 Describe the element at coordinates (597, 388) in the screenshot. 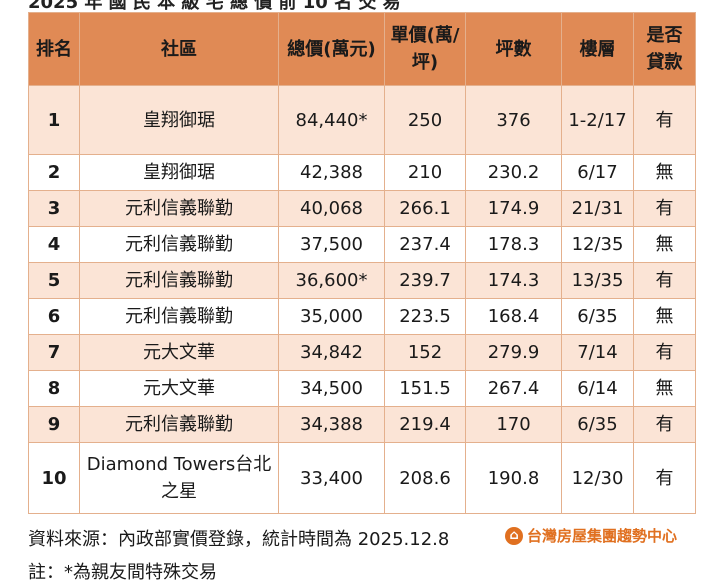

I see `cell-floor: 6/14` at that location.